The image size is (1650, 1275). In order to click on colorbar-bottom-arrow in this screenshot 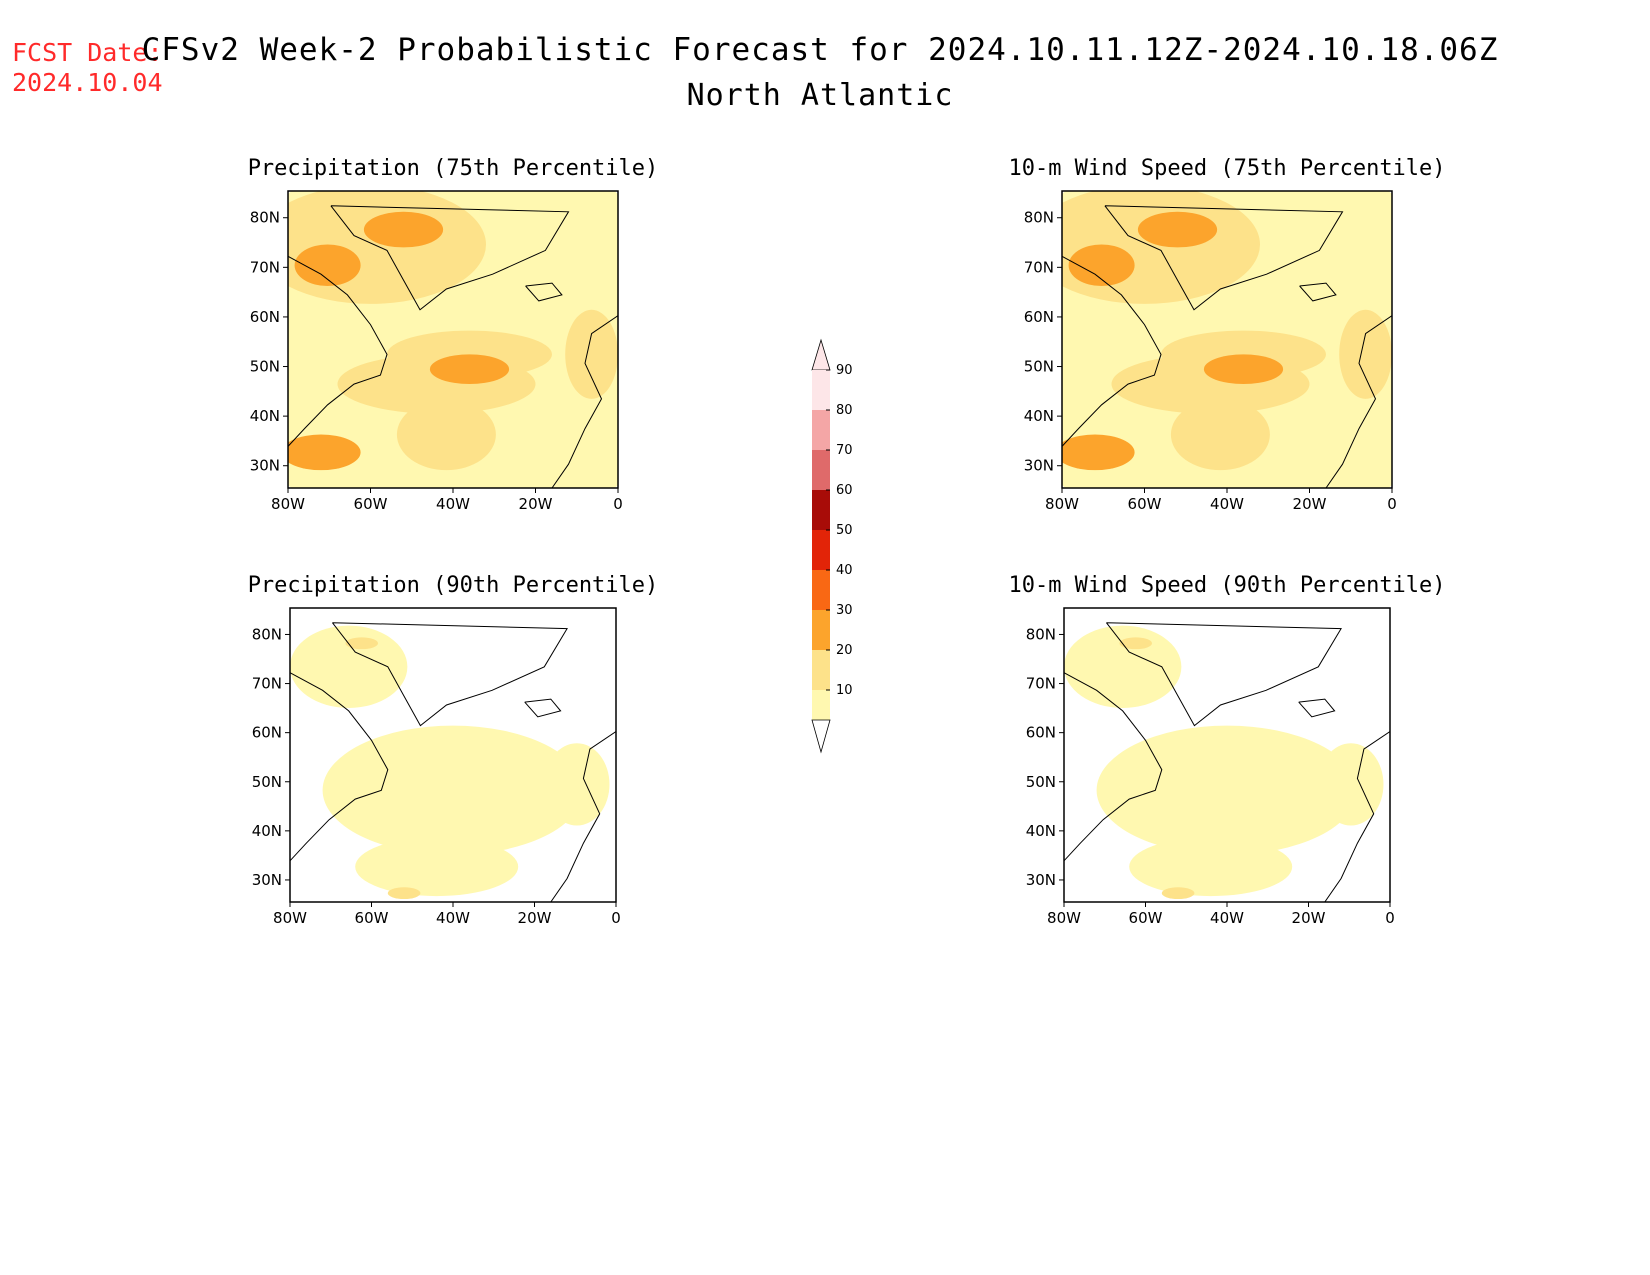, I will do `click(821, 736)`.